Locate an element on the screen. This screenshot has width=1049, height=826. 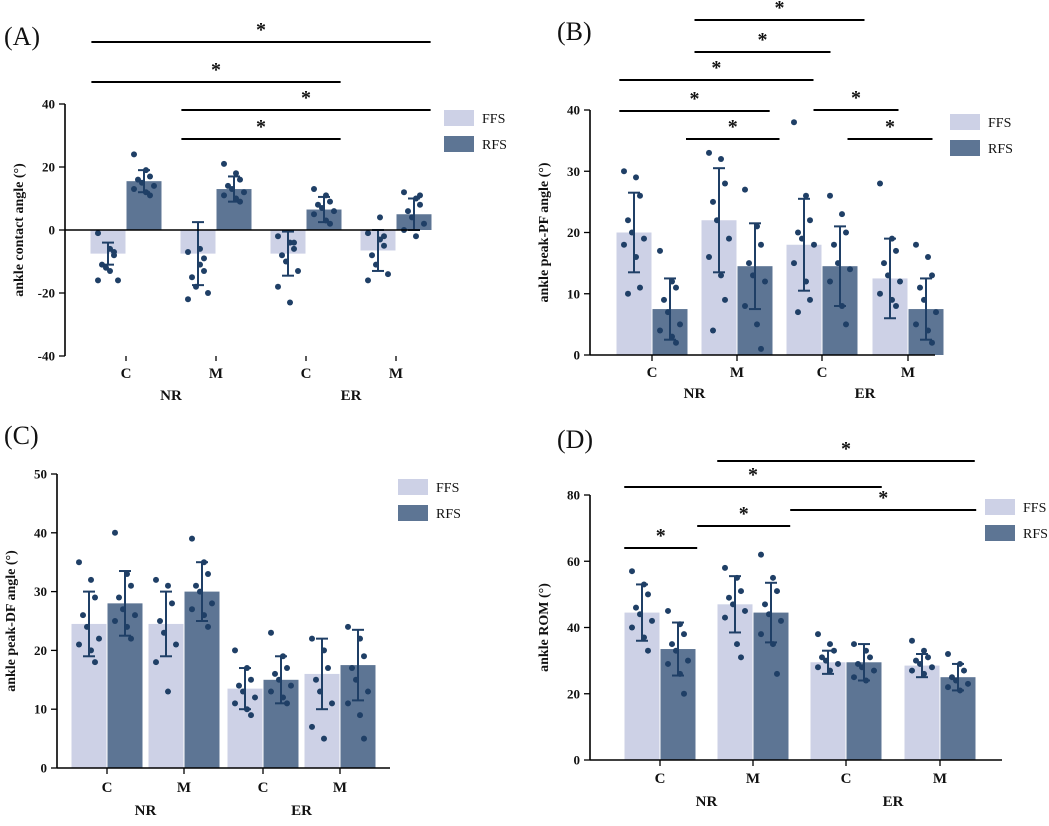
y-axis-label: ankle peak-PF angle (°) is located at coordinates (544, 232).